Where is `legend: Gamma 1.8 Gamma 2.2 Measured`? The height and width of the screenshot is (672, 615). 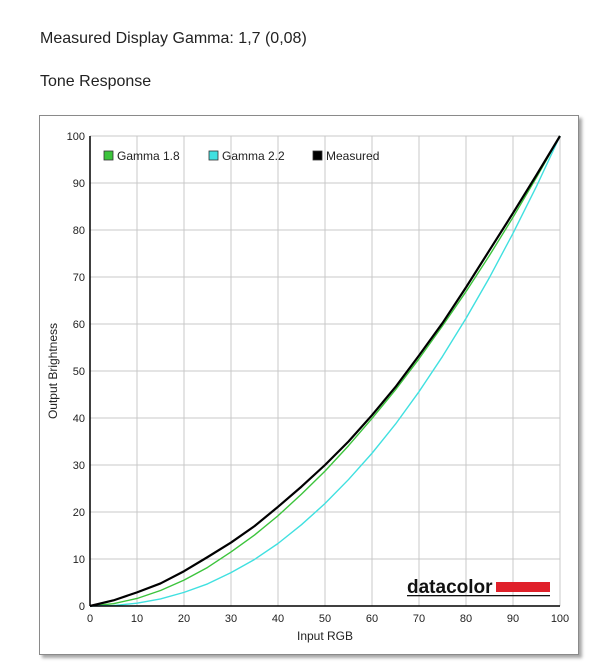 legend: Gamma 1.8 Gamma 2.2 Measured is located at coordinates (241, 156).